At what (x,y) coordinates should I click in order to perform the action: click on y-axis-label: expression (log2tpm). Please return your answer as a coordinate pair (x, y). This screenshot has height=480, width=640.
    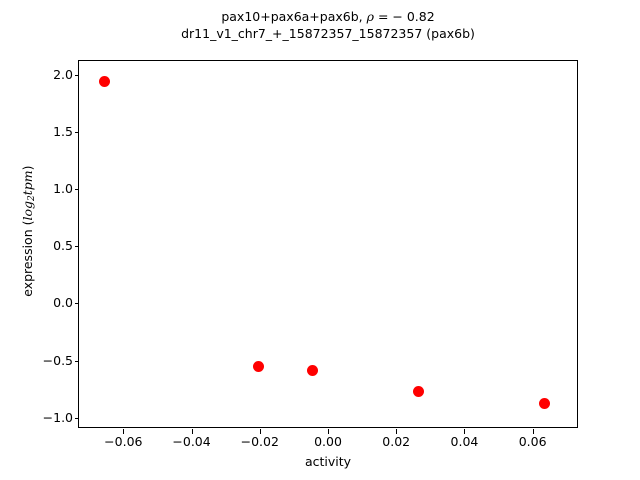
    Looking at the image, I should click on (29, 231).